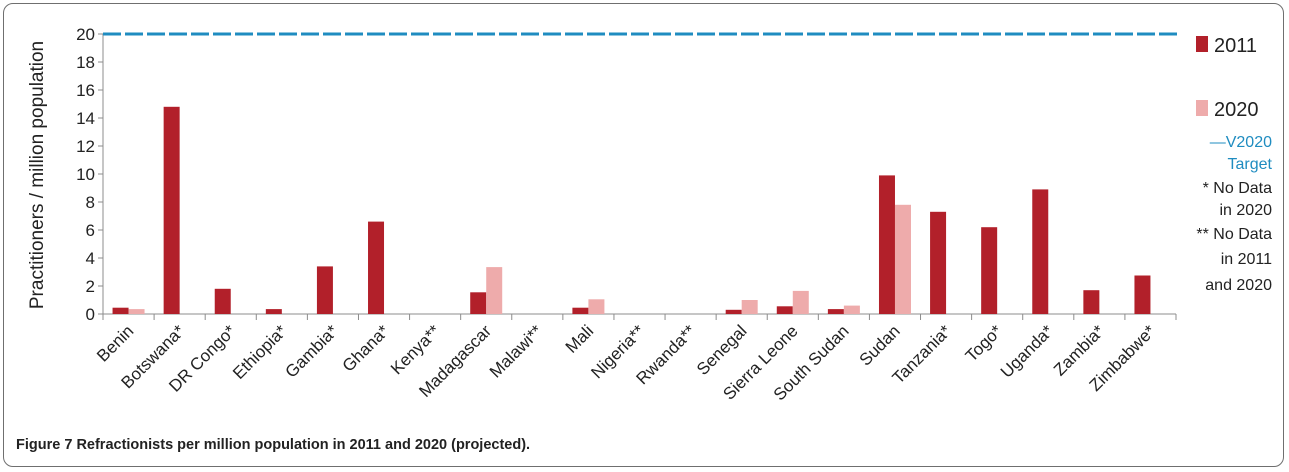 The height and width of the screenshot is (472, 1289). I want to click on x-tick-label: Malawi**, so click(516, 351).